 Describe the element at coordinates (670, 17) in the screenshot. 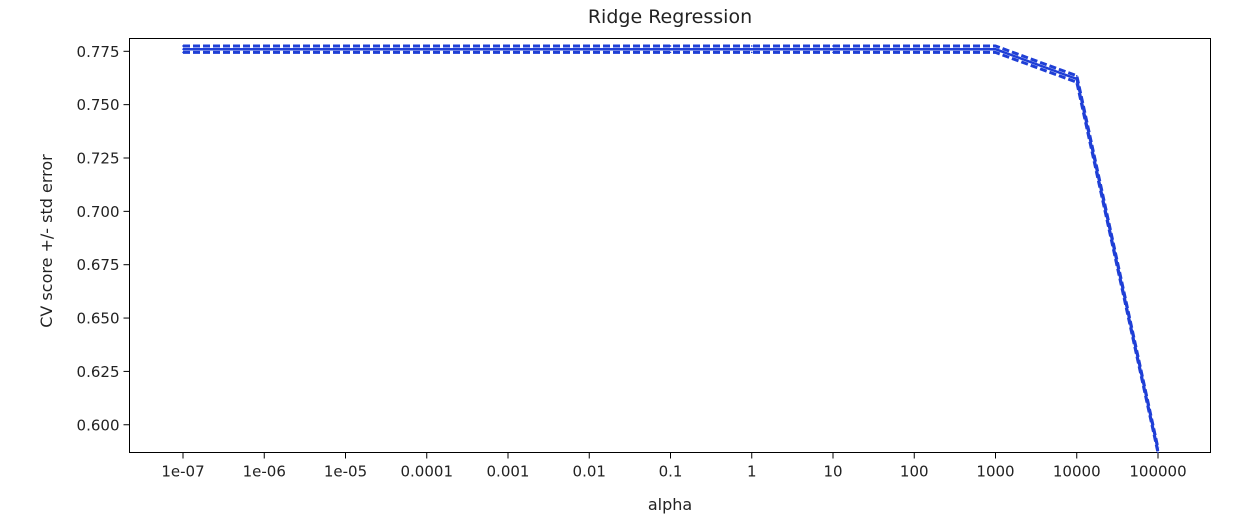

I see `chart-title: Ridge Regression` at that location.